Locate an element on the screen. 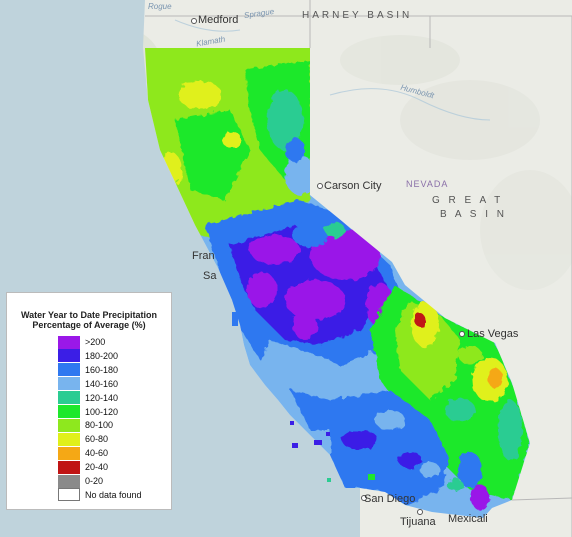 This screenshot has height=537, width=572. legend-label: 40-60 is located at coordinates (97, 453).